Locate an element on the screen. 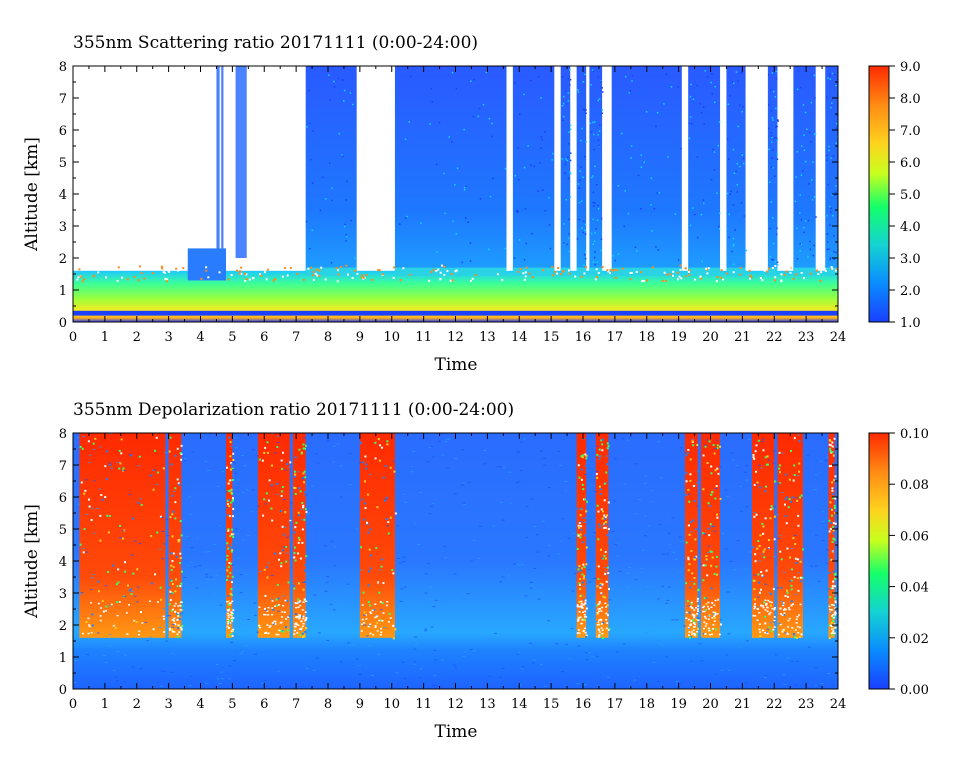  x-tick-label: 1 is located at coordinates (105, 337).